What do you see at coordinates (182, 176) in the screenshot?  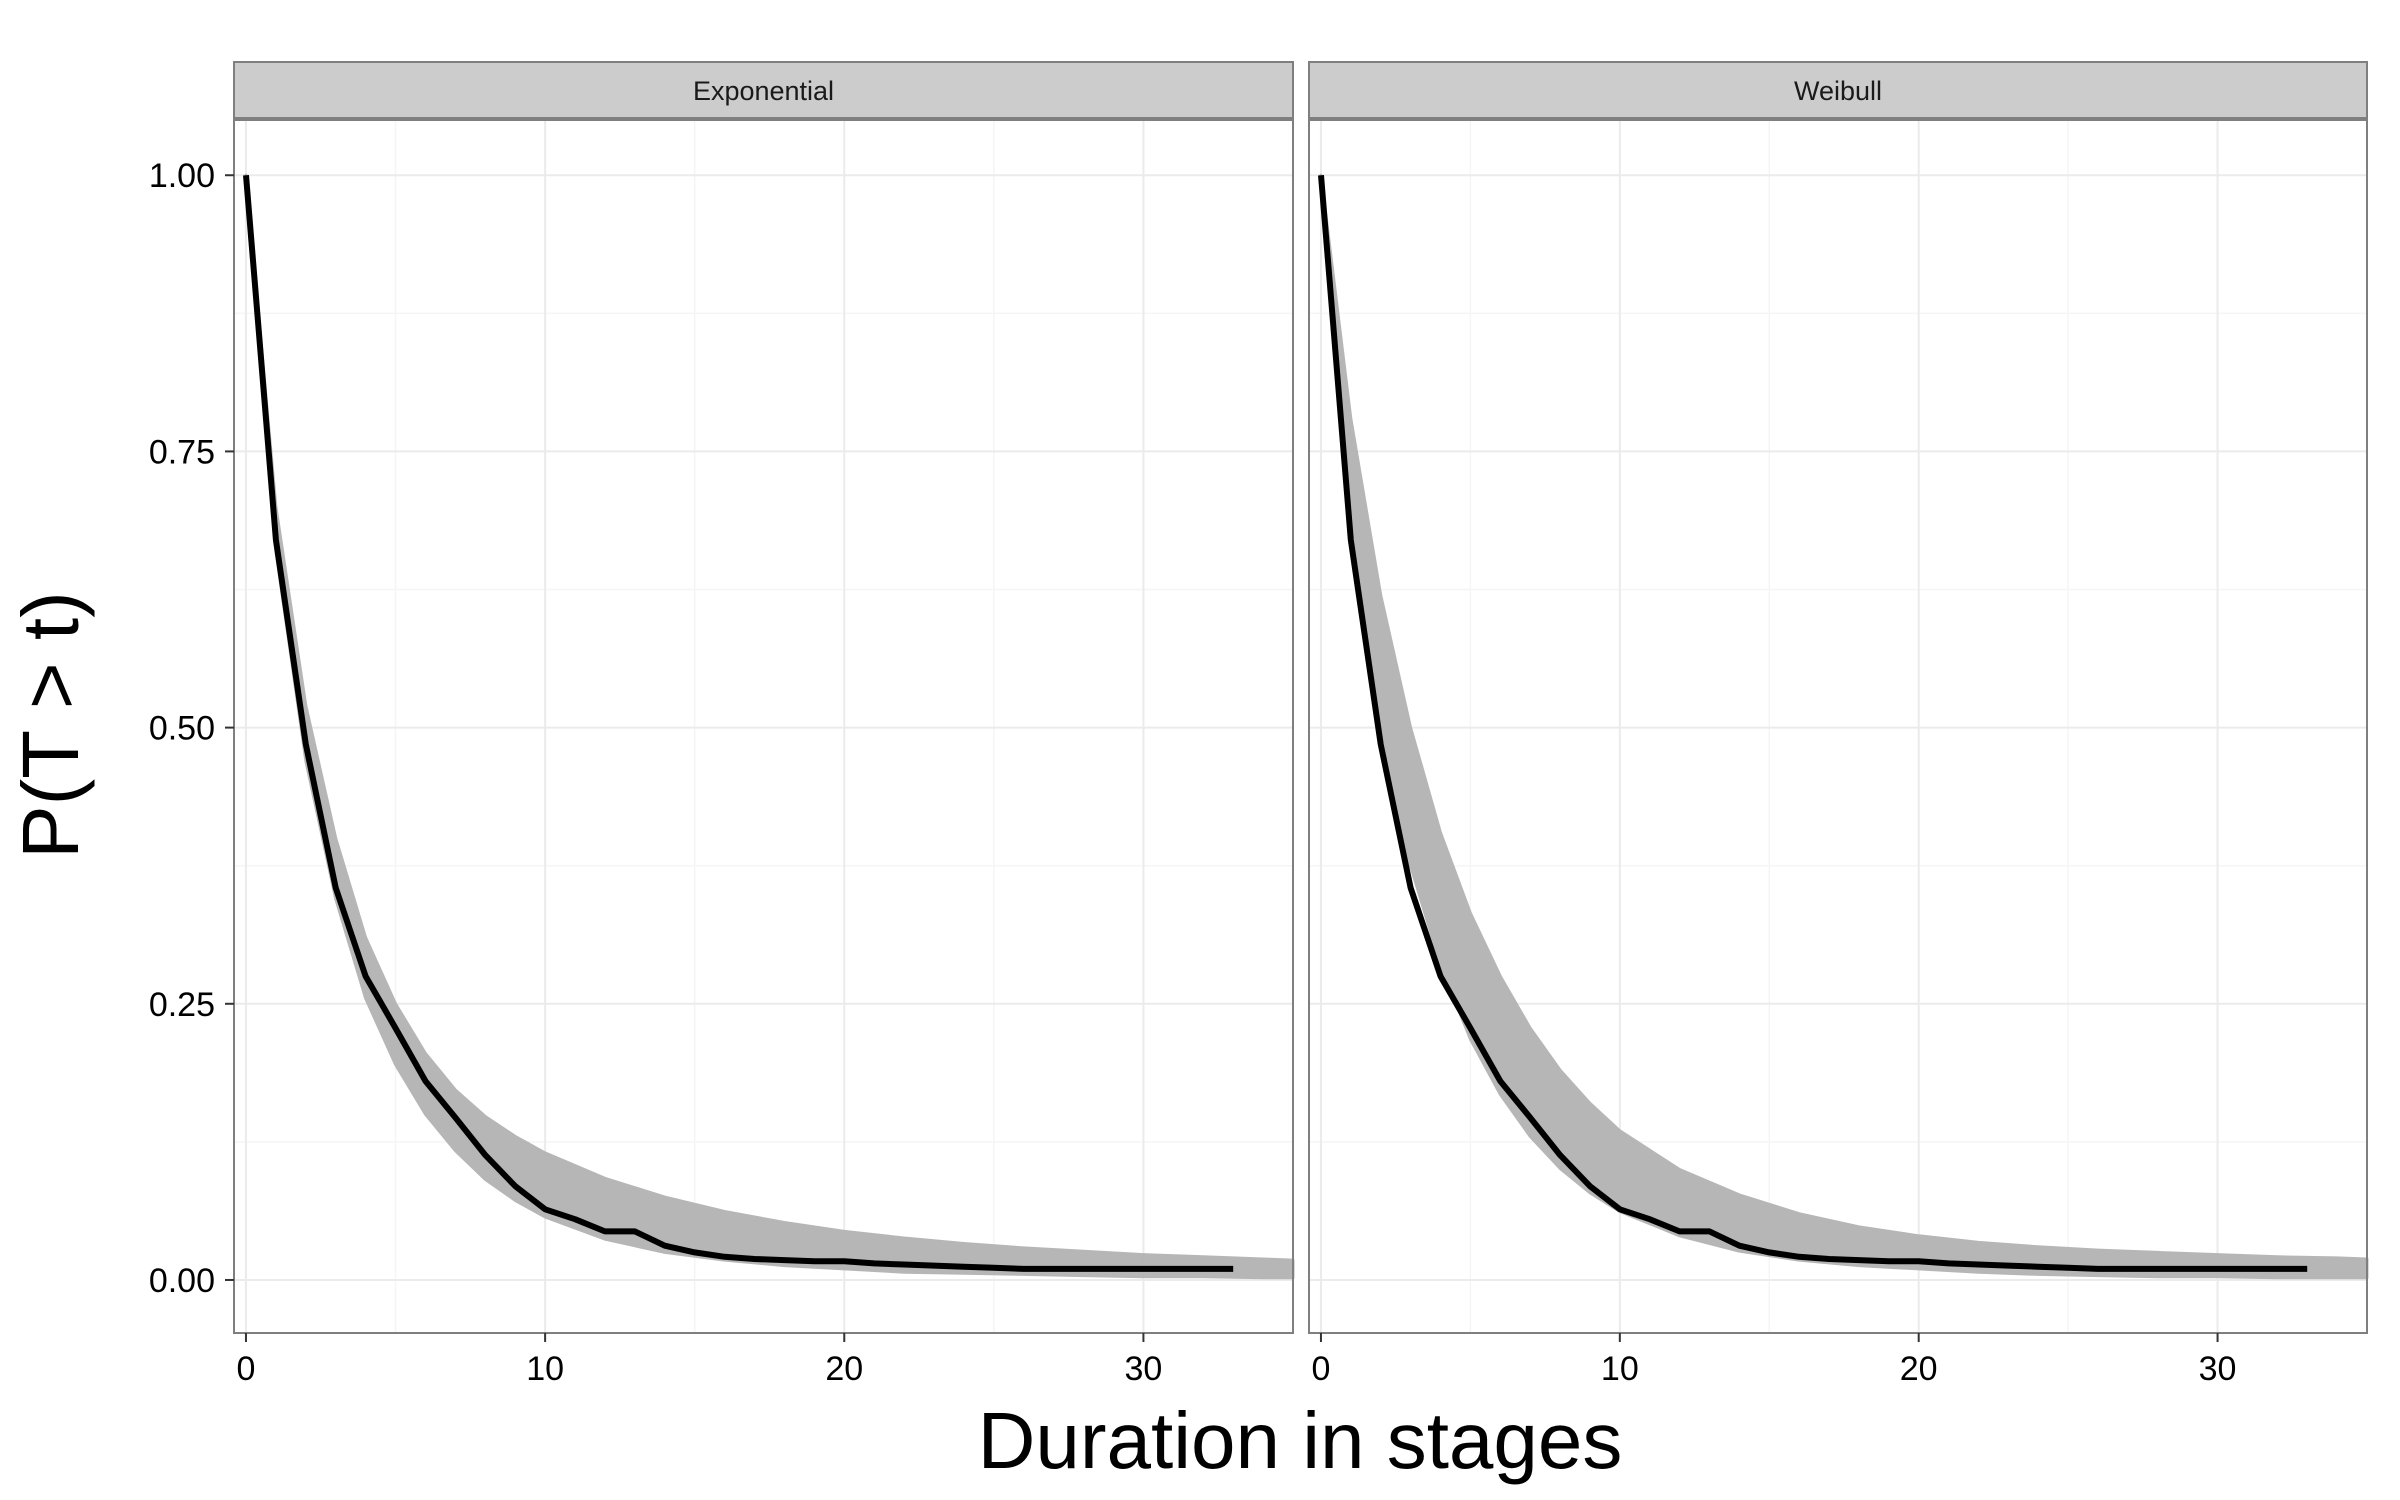 I see `y-tick-label: 1.00` at bounding box center [182, 176].